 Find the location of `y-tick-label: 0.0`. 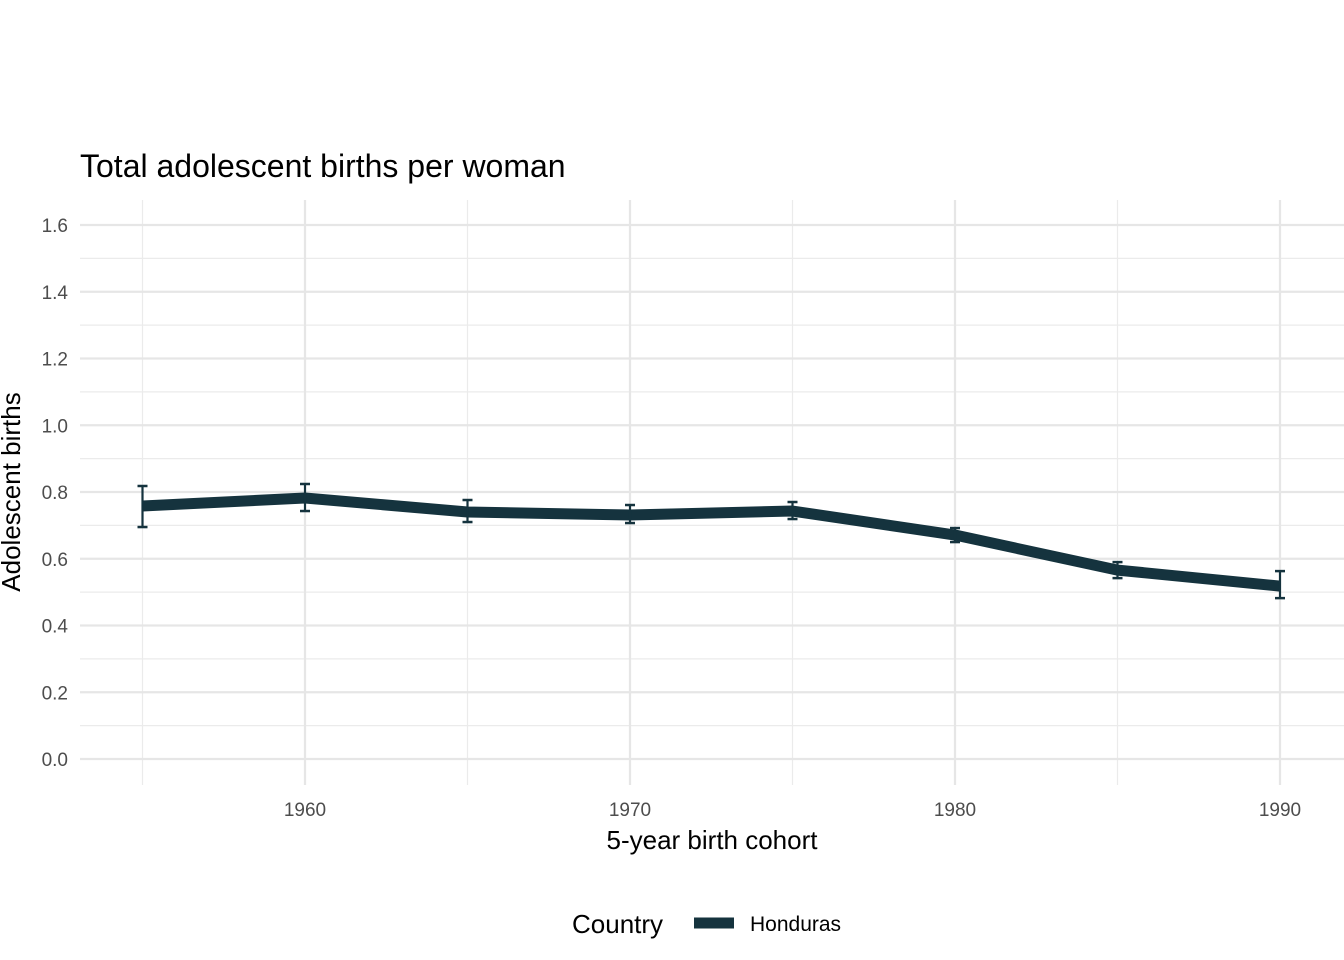

y-tick-label: 0.0 is located at coordinates (55, 760).